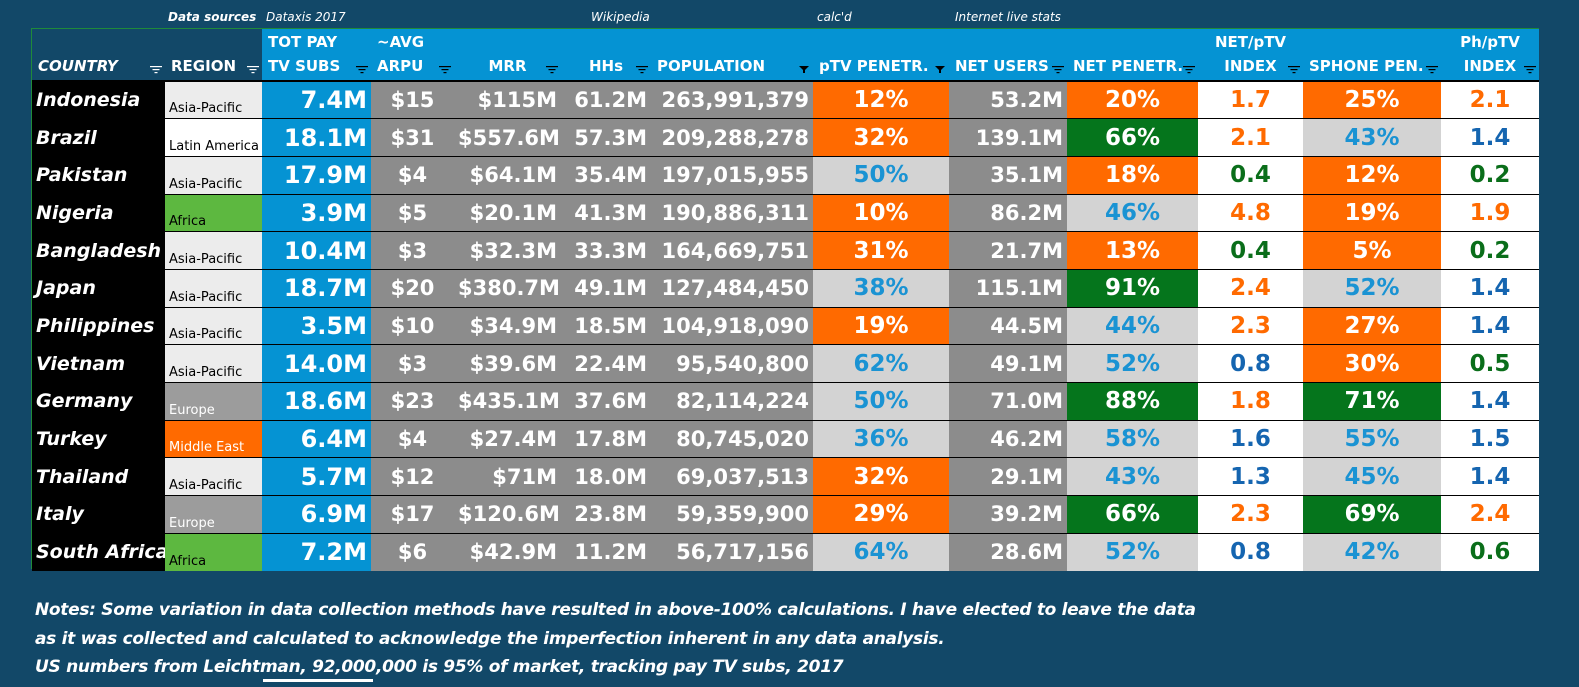 Image resolution: width=1579 pixels, height=687 pixels. Describe the element at coordinates (316, 100) in the screenshot. I see `cell-tot-pay-tv-subs: 7.4M` at that location.